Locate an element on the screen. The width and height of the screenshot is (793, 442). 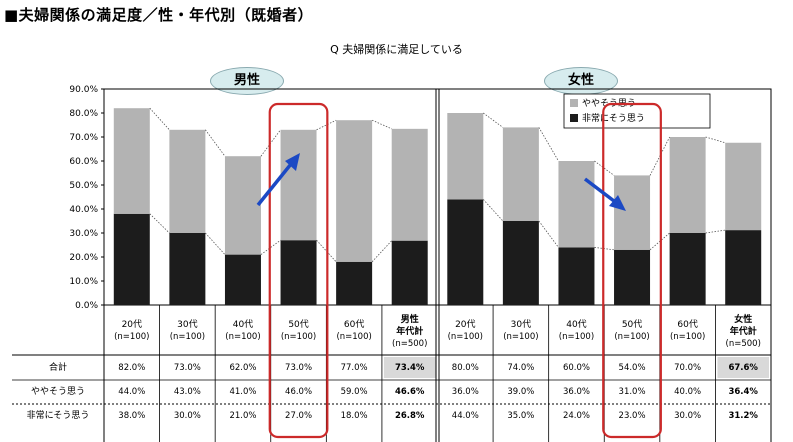
legend-swatch-somewhat is located at coordinates (574, 103).